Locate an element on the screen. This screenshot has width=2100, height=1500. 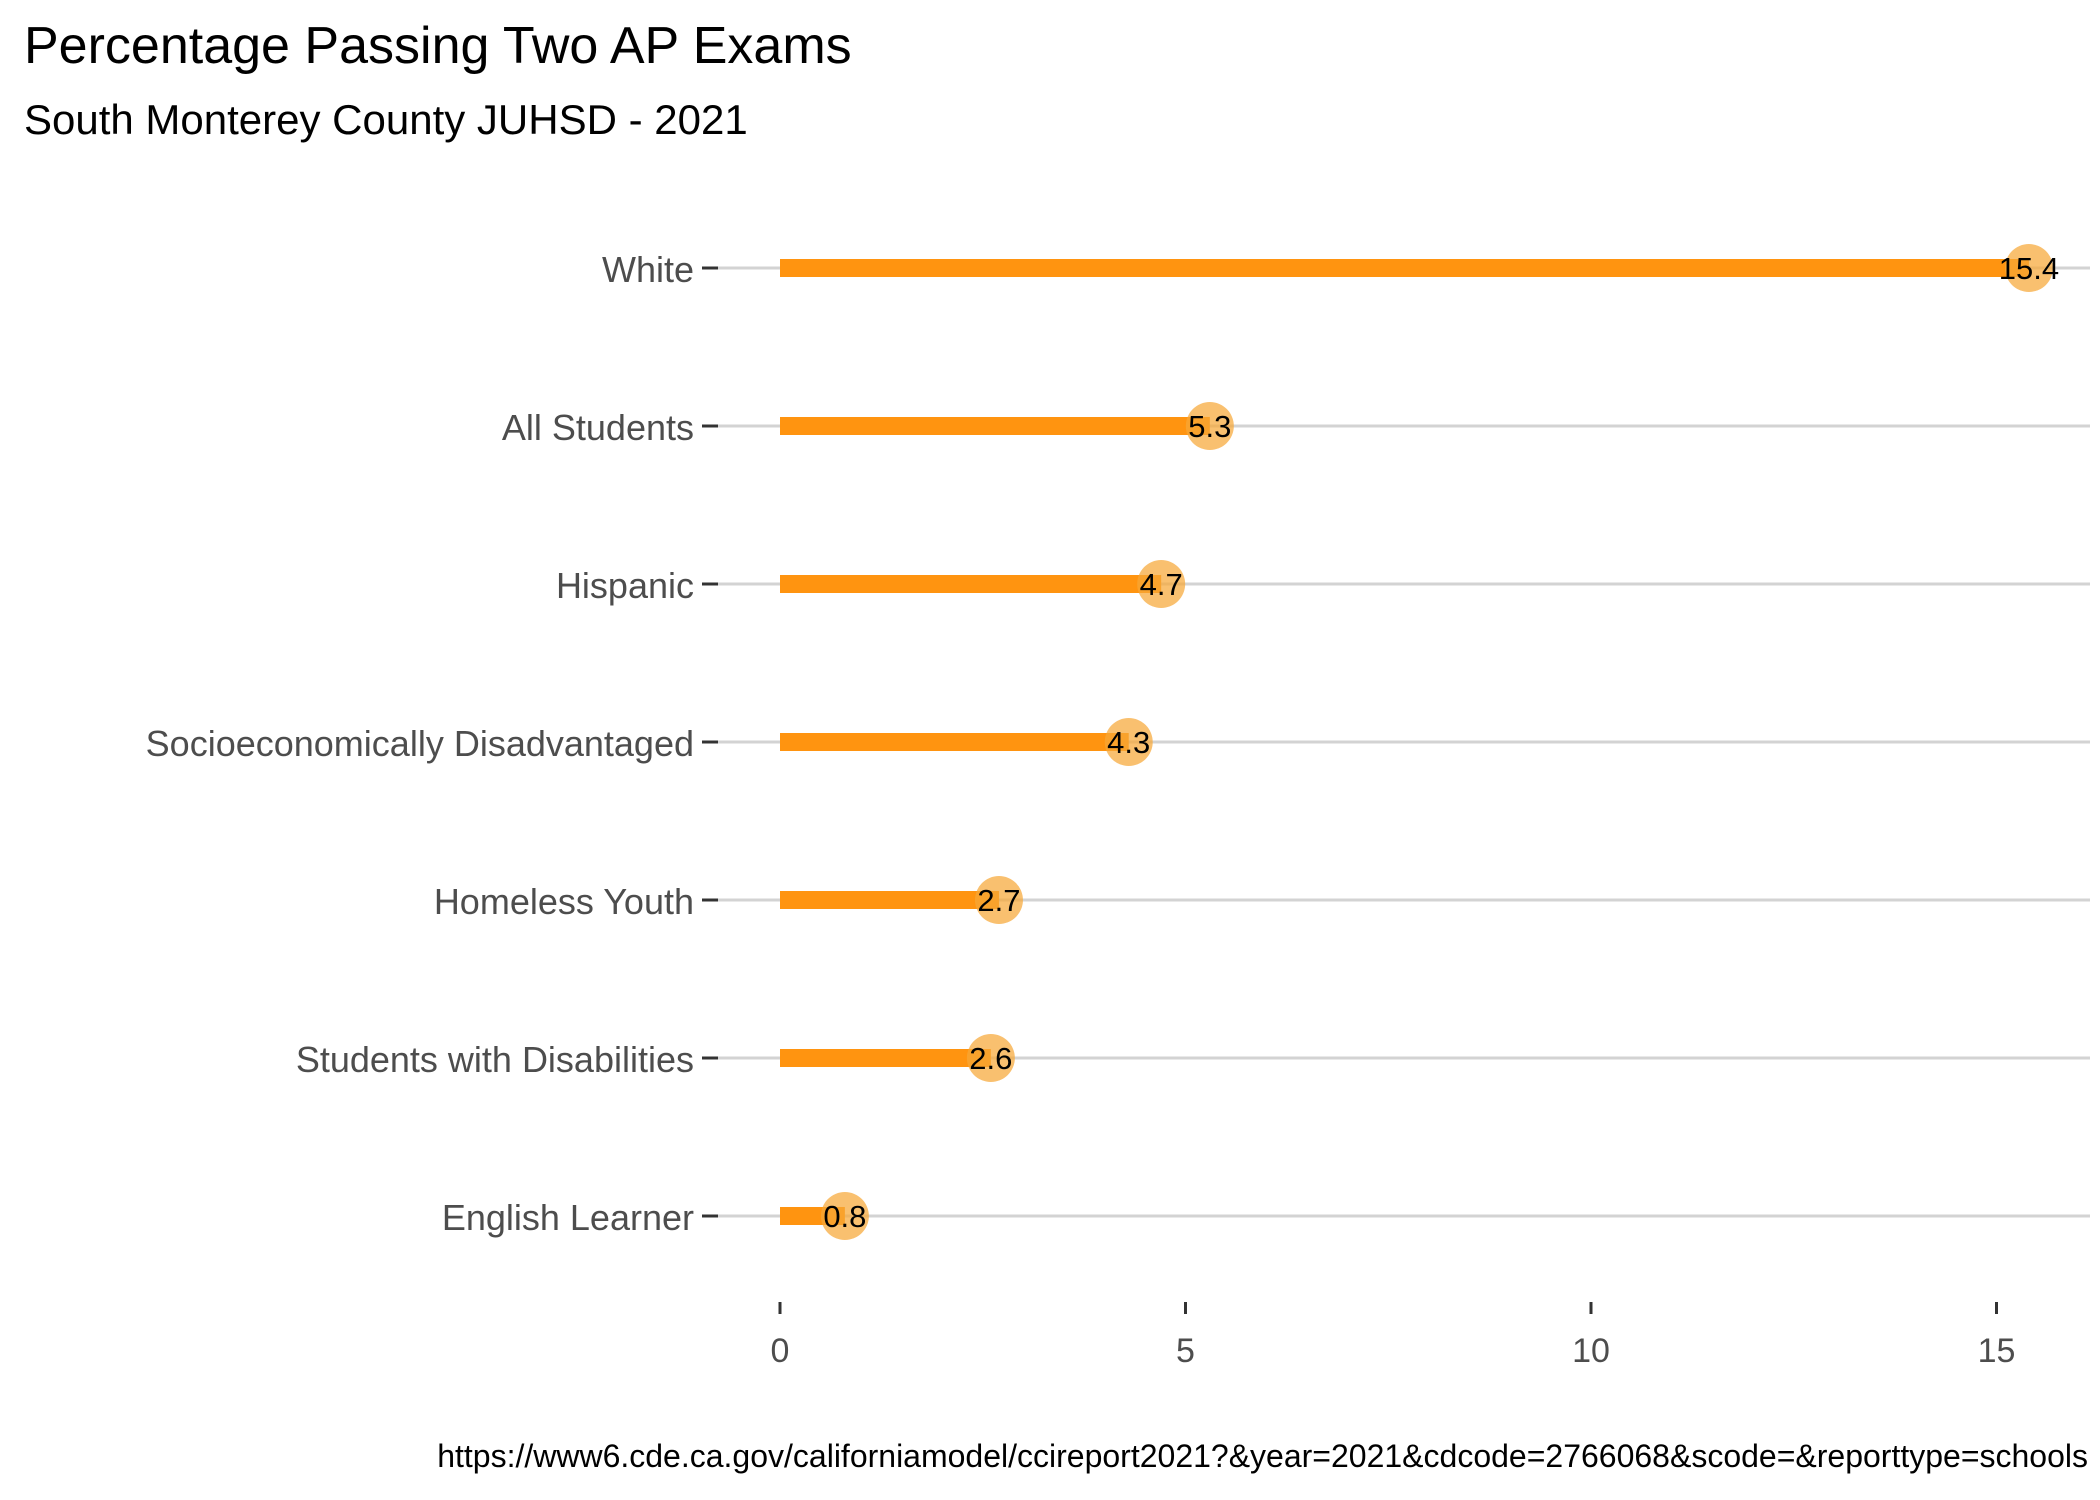
x-tick-label: 15 is located at coordinates (1997, 1351).